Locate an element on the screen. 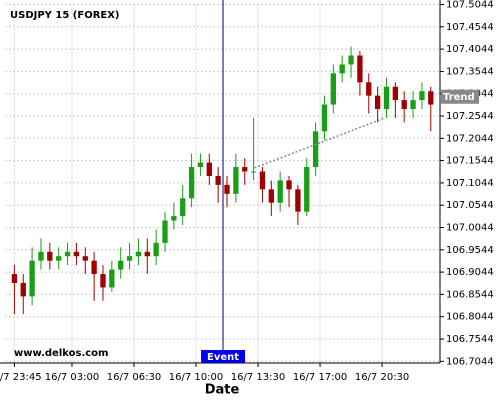 The width and height of the screenshot is (500, 400). chart-title: USDJPY 15 (FOREX) is located at coordinates (65, 15).